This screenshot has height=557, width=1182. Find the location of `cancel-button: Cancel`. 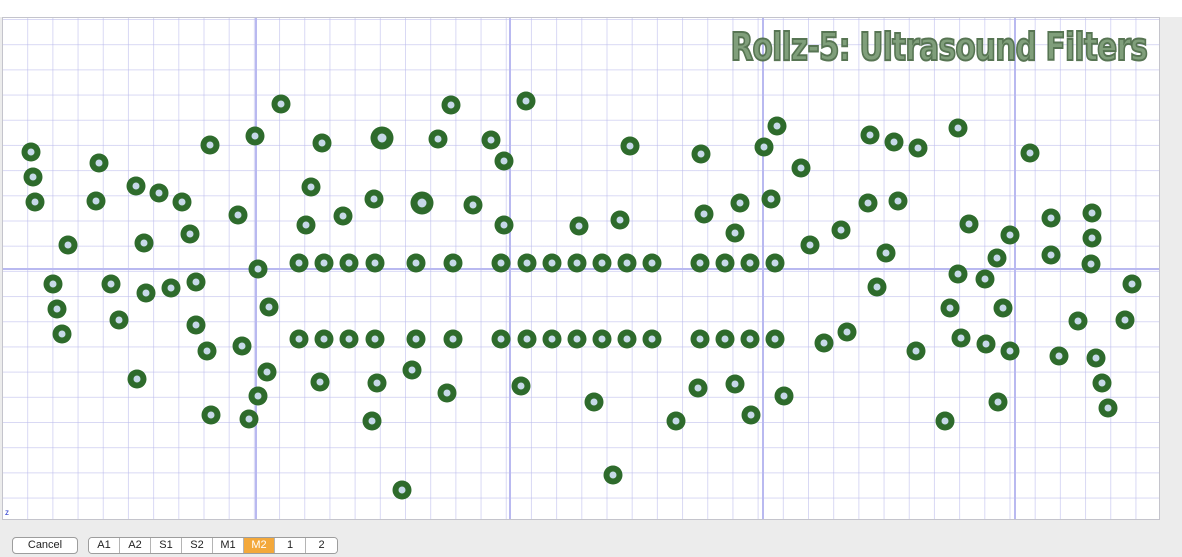

cancel-button: Cancel is located at coordinates (45, 545).